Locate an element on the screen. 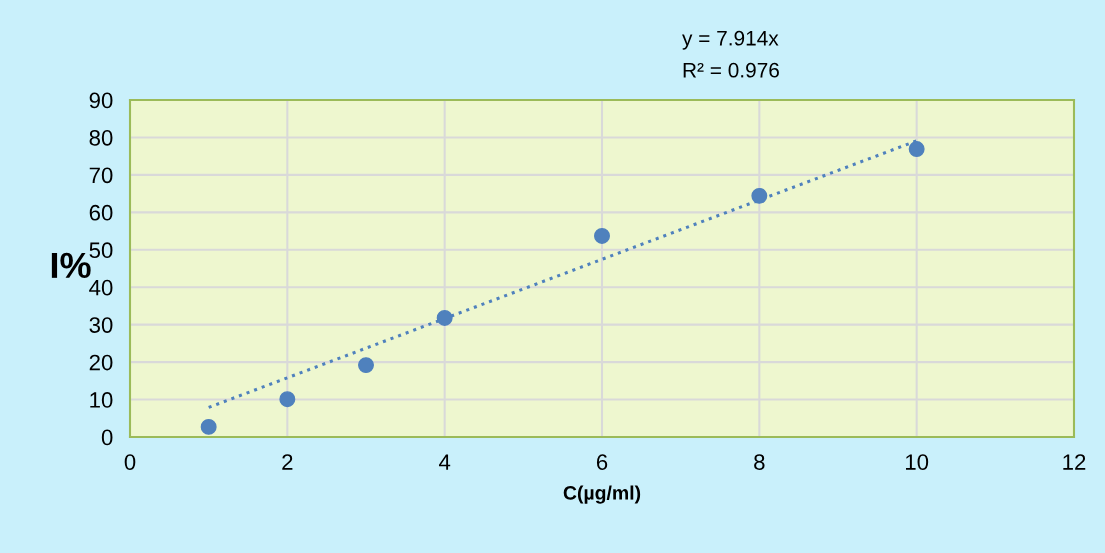  y-tick-label: 40 is located at coordinates (101, 287).